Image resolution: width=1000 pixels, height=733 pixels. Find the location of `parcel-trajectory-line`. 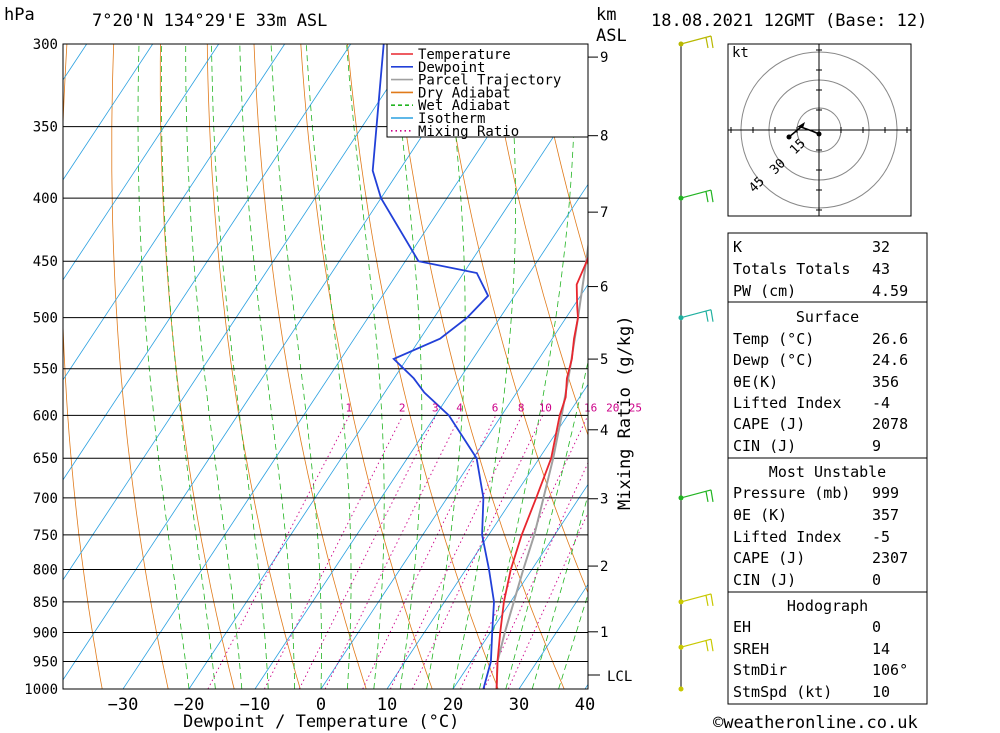

parcel-trajectory-line is located at coordinates (541, 464).